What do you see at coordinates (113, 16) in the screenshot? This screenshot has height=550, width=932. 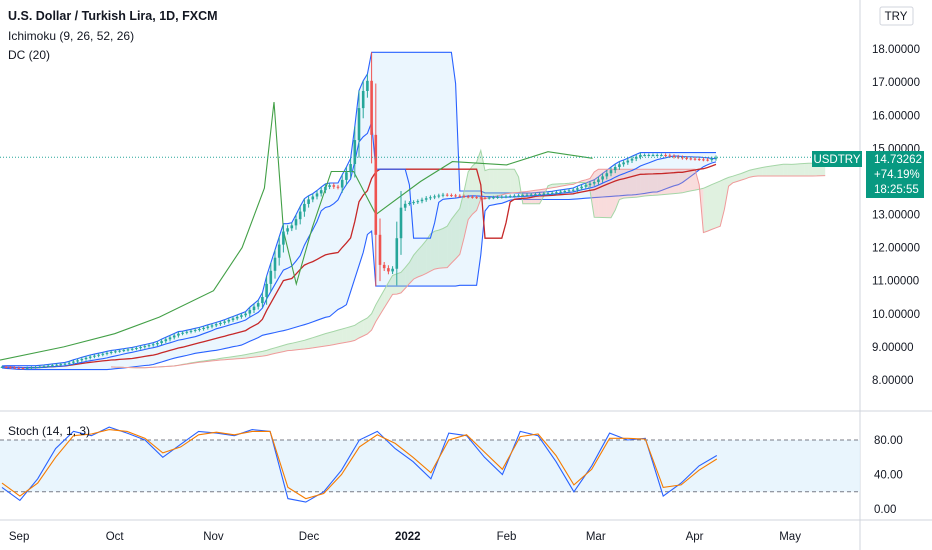 I see `chart-title: U.S. Dollar / Turkish Lira, 1D, FXCM` at bounding box center [113, 16].